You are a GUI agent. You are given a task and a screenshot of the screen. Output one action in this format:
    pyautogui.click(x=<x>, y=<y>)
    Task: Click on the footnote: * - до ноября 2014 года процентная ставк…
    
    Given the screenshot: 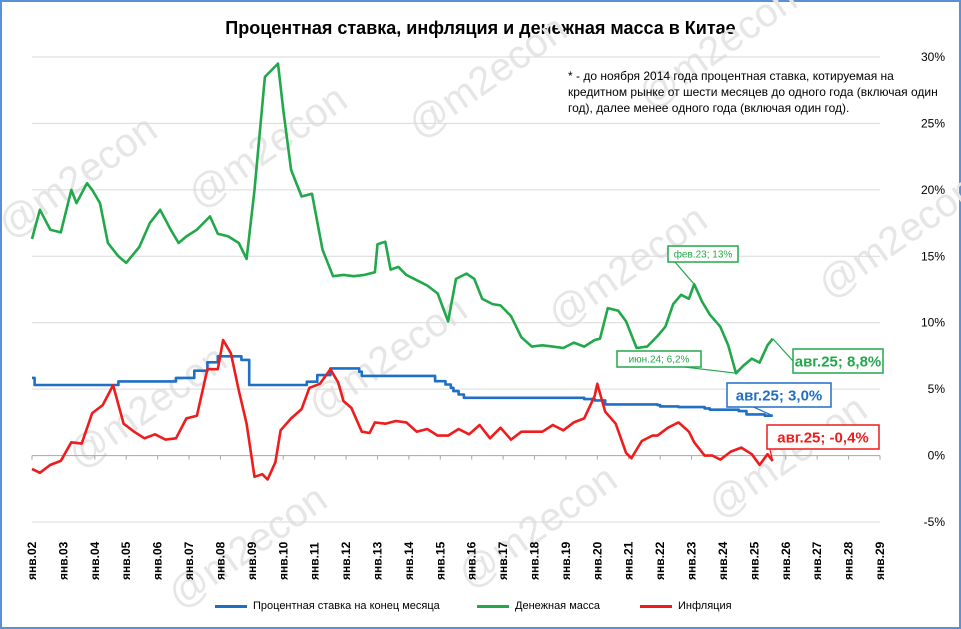 What is the action you would take?
    pyautogui.click(x=753, y=92)
    